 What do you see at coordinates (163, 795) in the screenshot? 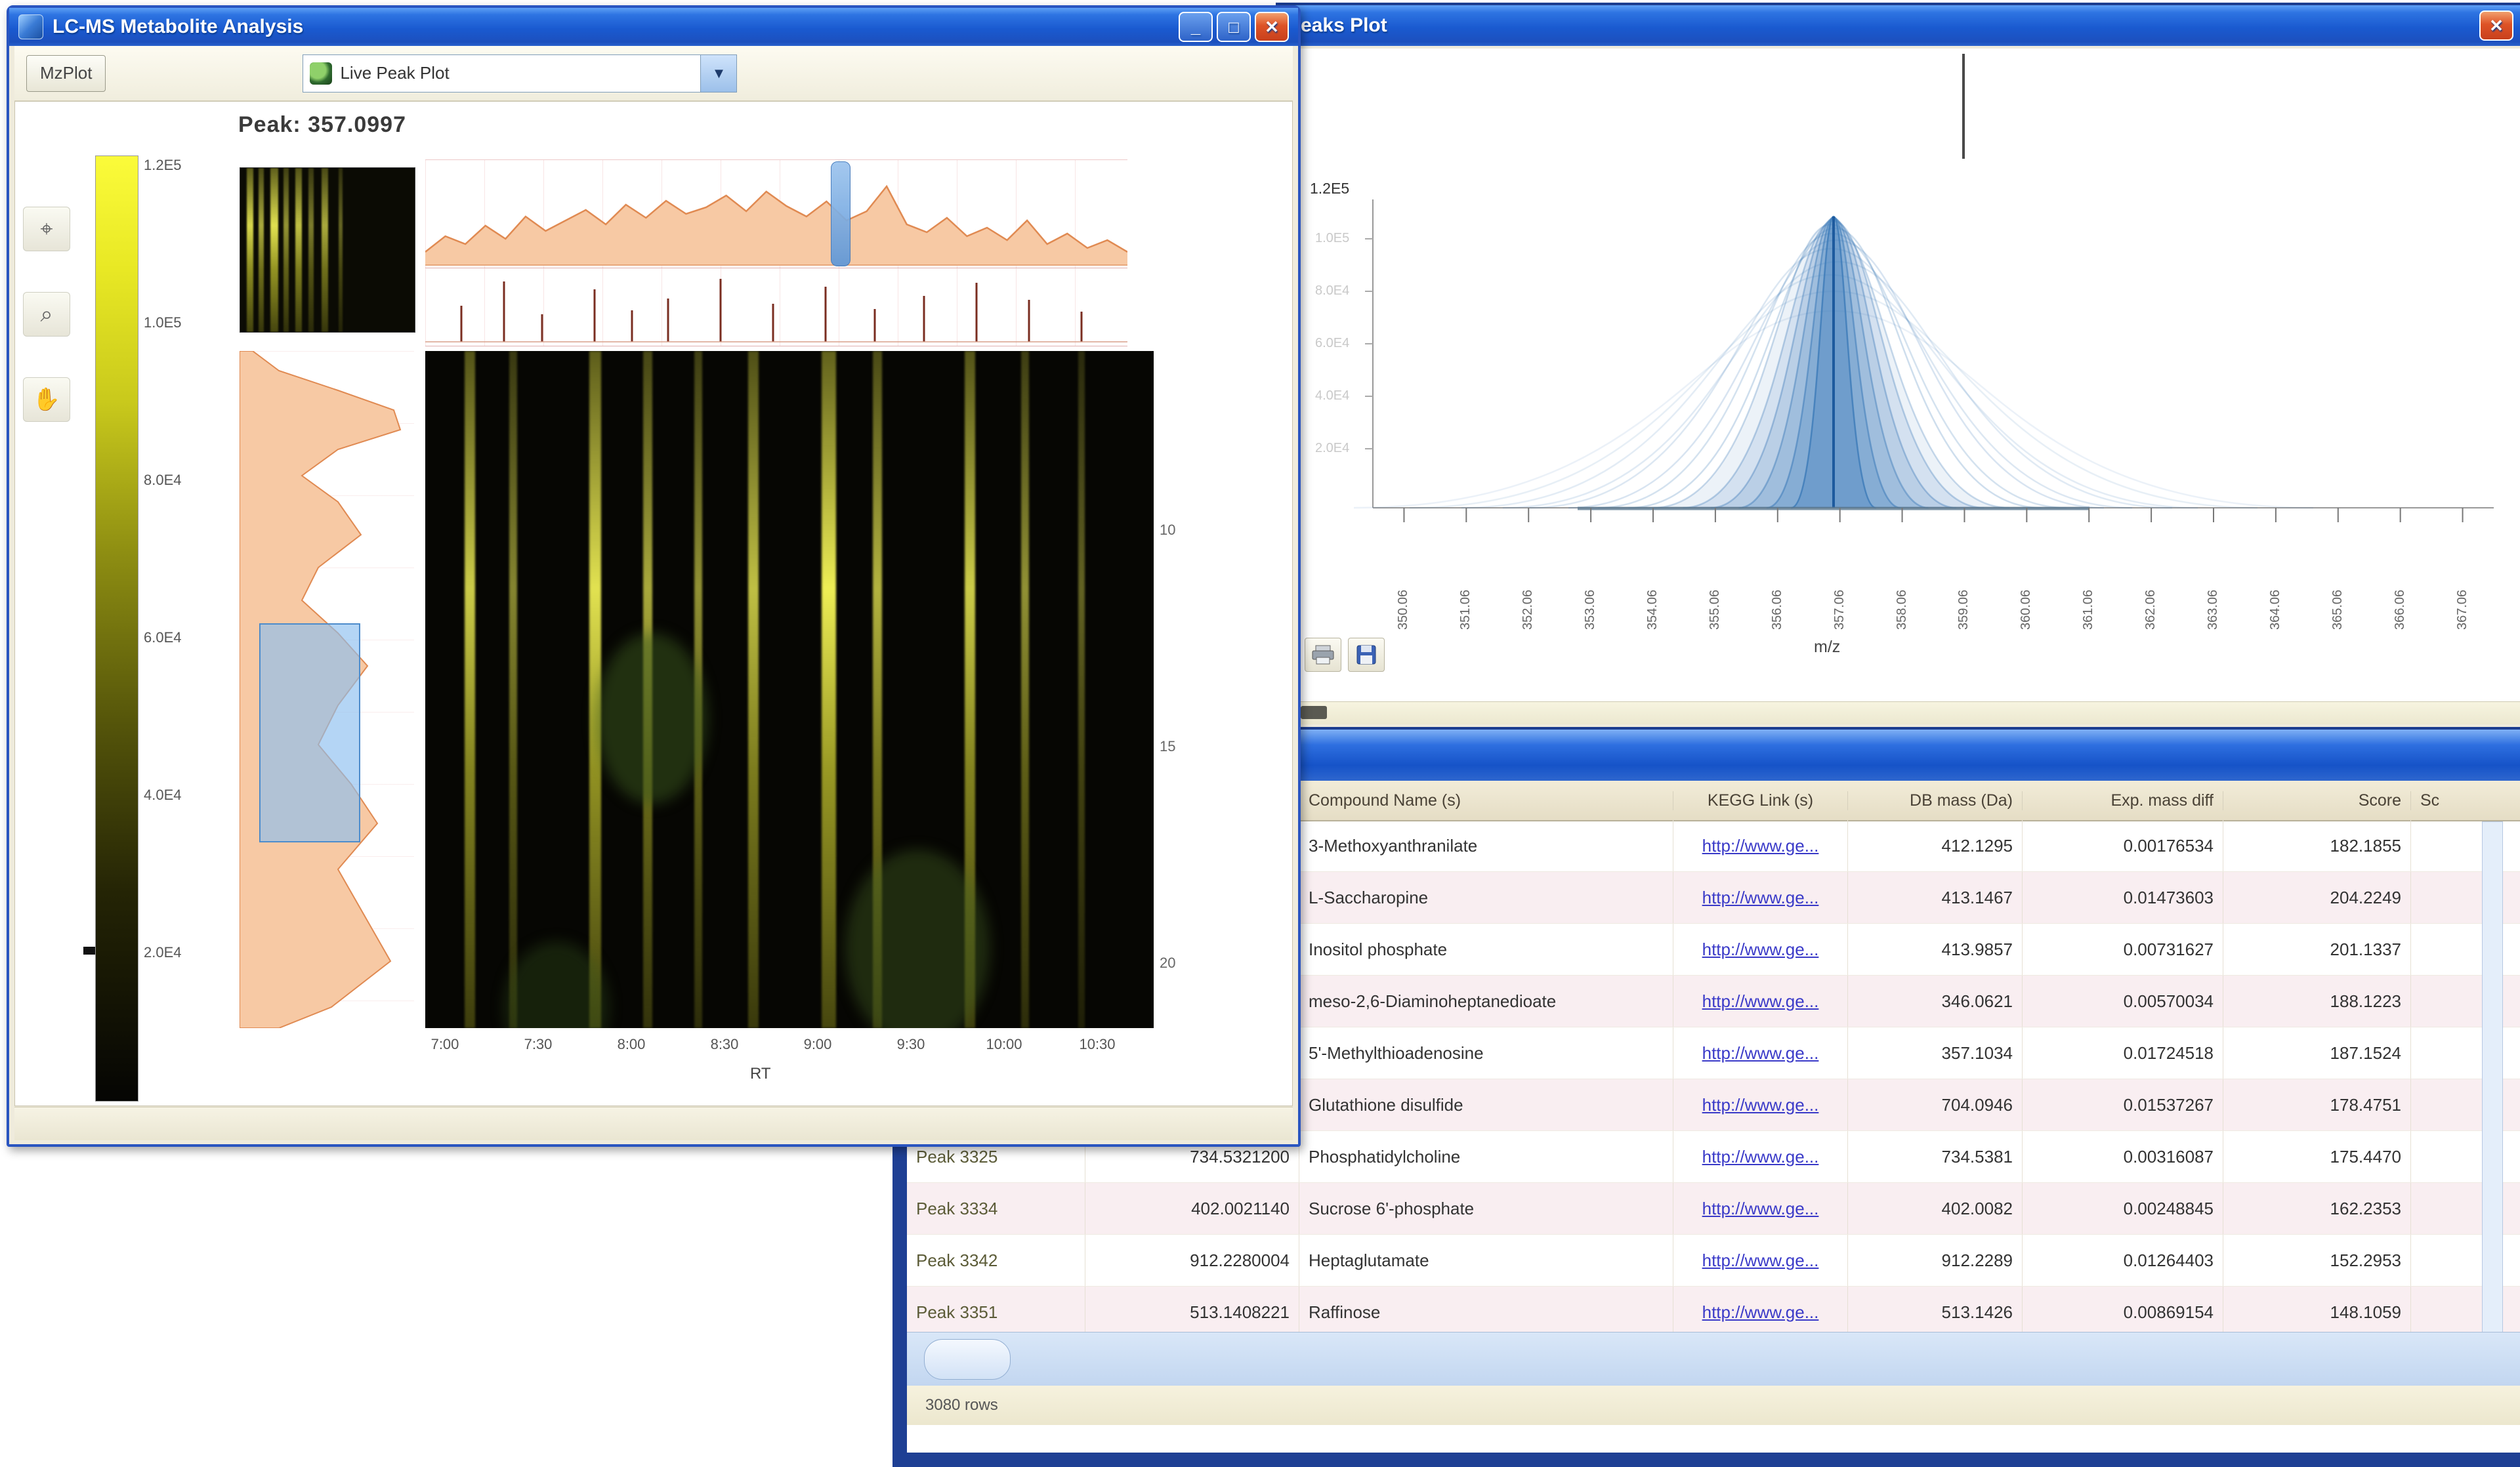
I see `colorbar-tick: 4.0E4` at bounding box center [163, 795].